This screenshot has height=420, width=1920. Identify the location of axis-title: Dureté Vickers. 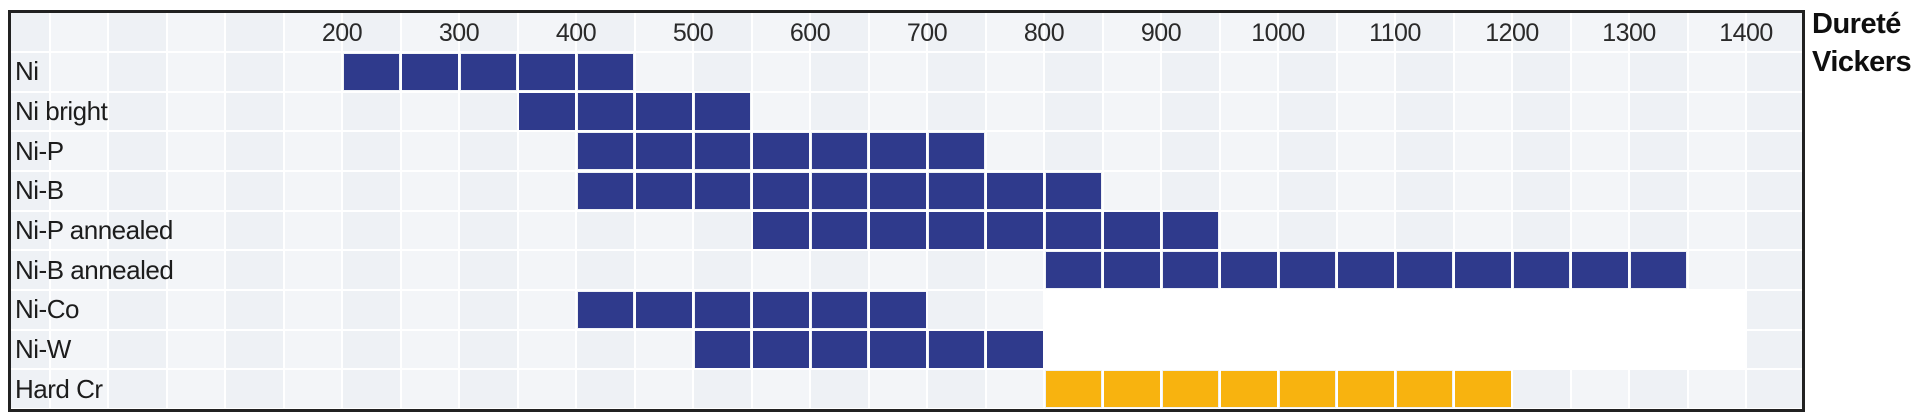
(1862, 43).